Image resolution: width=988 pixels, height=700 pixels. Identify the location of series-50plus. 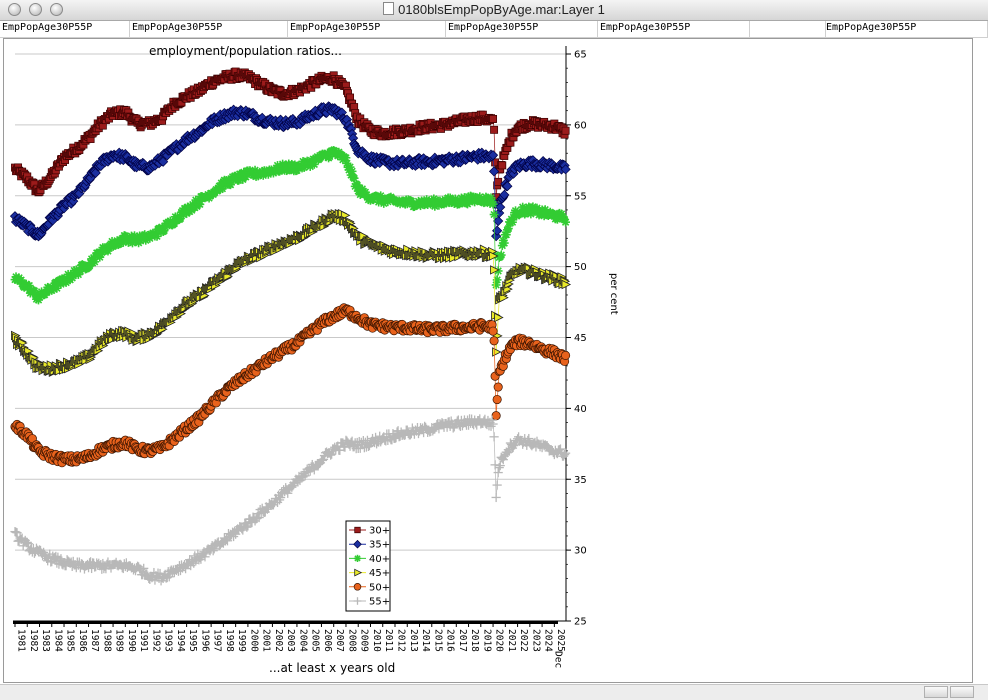
(290, 385).